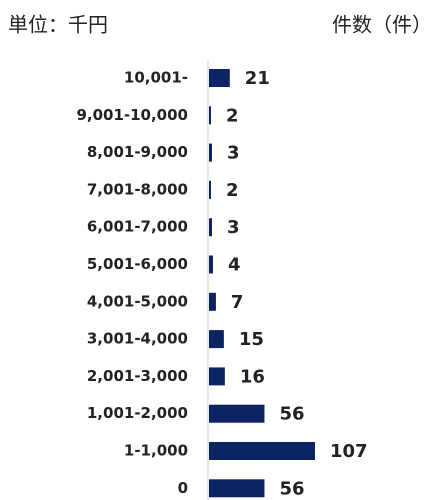 The width and height of the screenshot is (435, 500). I want to click on category-label: 1-1,000, so click(156, 451).